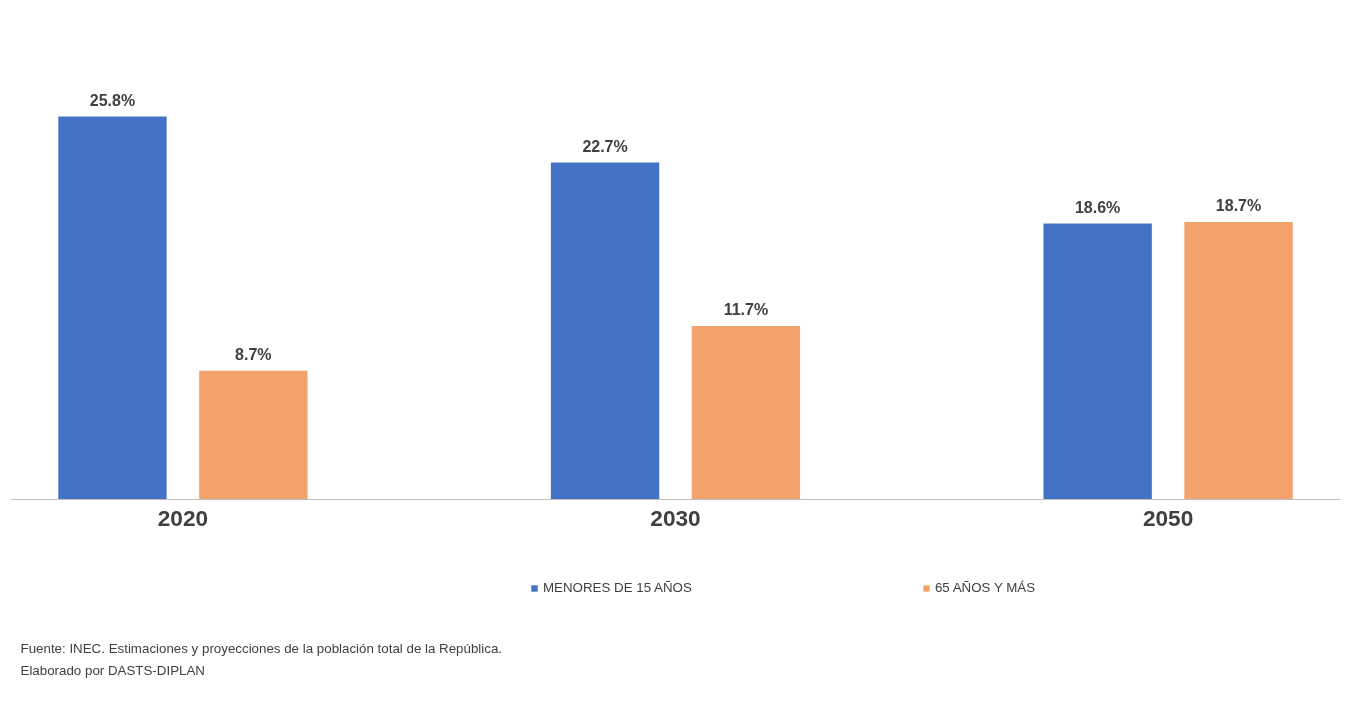 The width and height of the screenshot is (1356, 717). I want to click on data-label: 18.6%, so click(1097, 207).